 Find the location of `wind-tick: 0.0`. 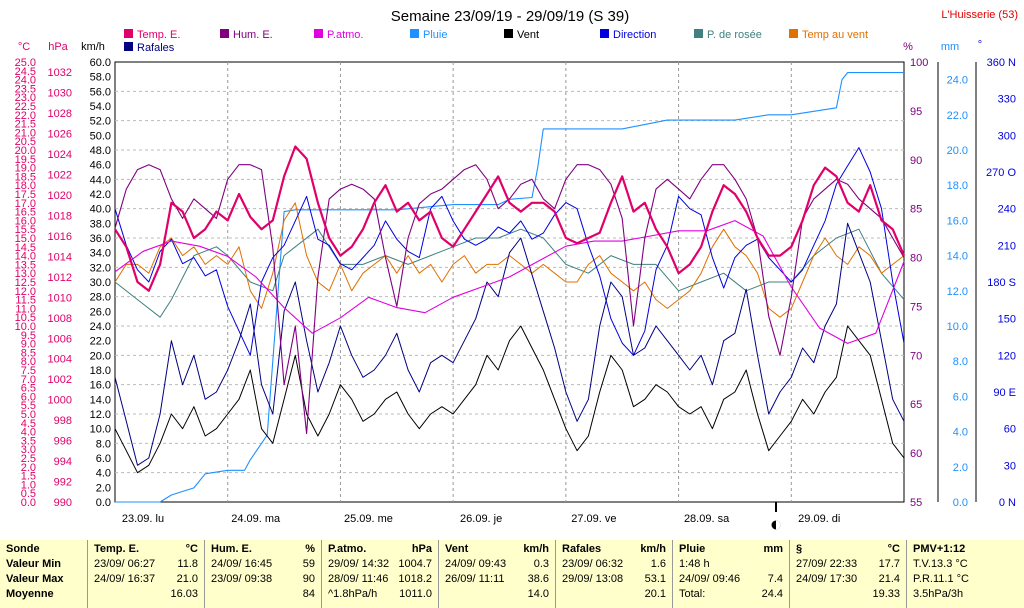

wind-tick: 0.0 is located at coordinates (103, 503).